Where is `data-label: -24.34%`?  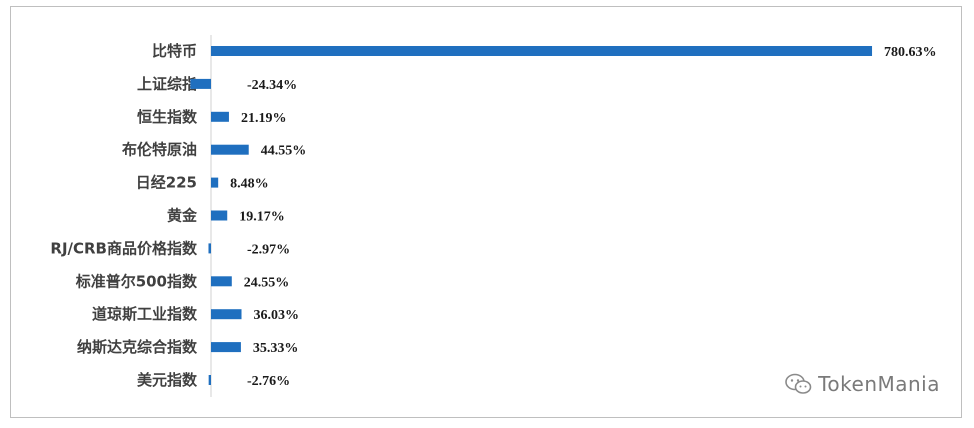
data-label: -24.34% is located at coordinates (272, 85).